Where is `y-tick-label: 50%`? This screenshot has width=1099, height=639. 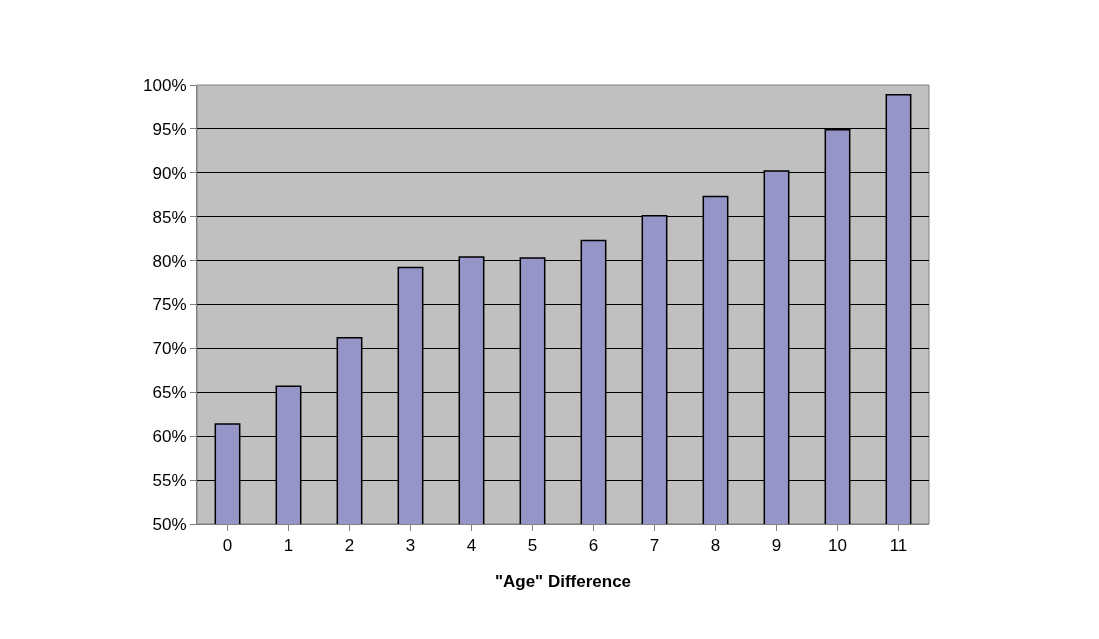 y-tick-label: 50% is located at coordinates (169, 524).